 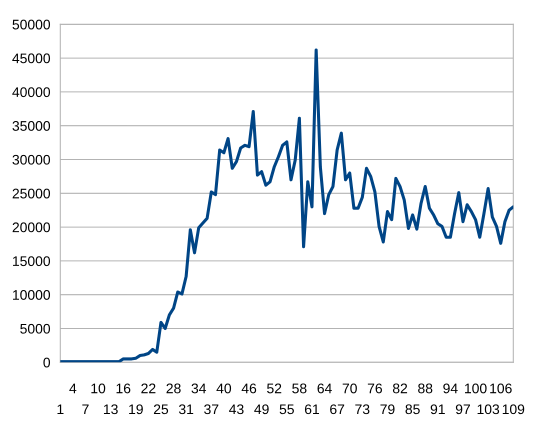 I want to click on x-tick-label: 34, so click(x=199, y=389).